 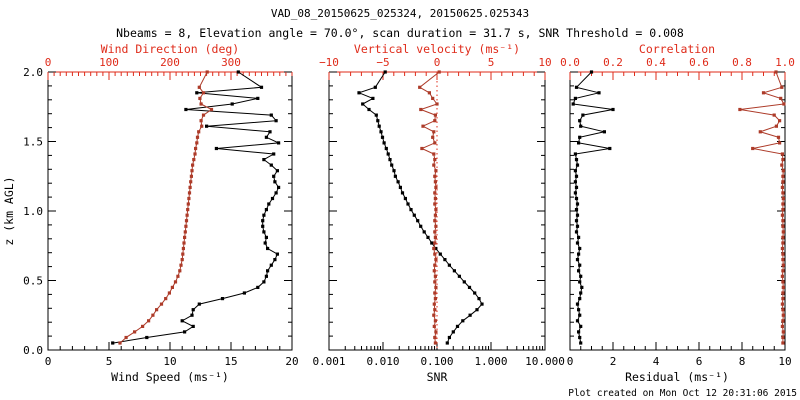 What do you see at coordinates (613, 361) in the screenshot?
I see `bottom-tick-label: 2` at bounding box center [613, 361].